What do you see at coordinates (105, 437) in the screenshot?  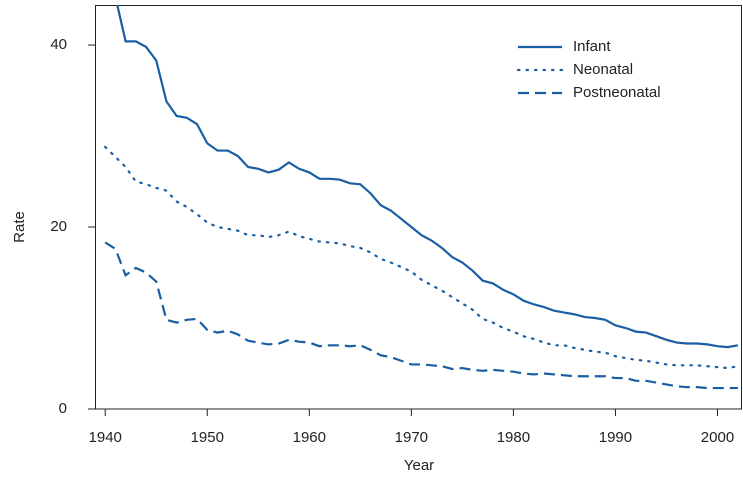 I see `x-tick-label: 1940` at bounding box center [105, 437].